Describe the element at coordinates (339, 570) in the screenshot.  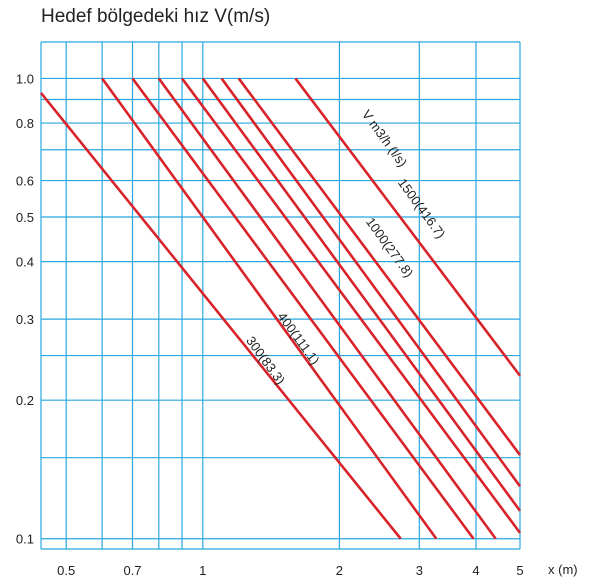
I see `x-tick-label: 2` at that location.